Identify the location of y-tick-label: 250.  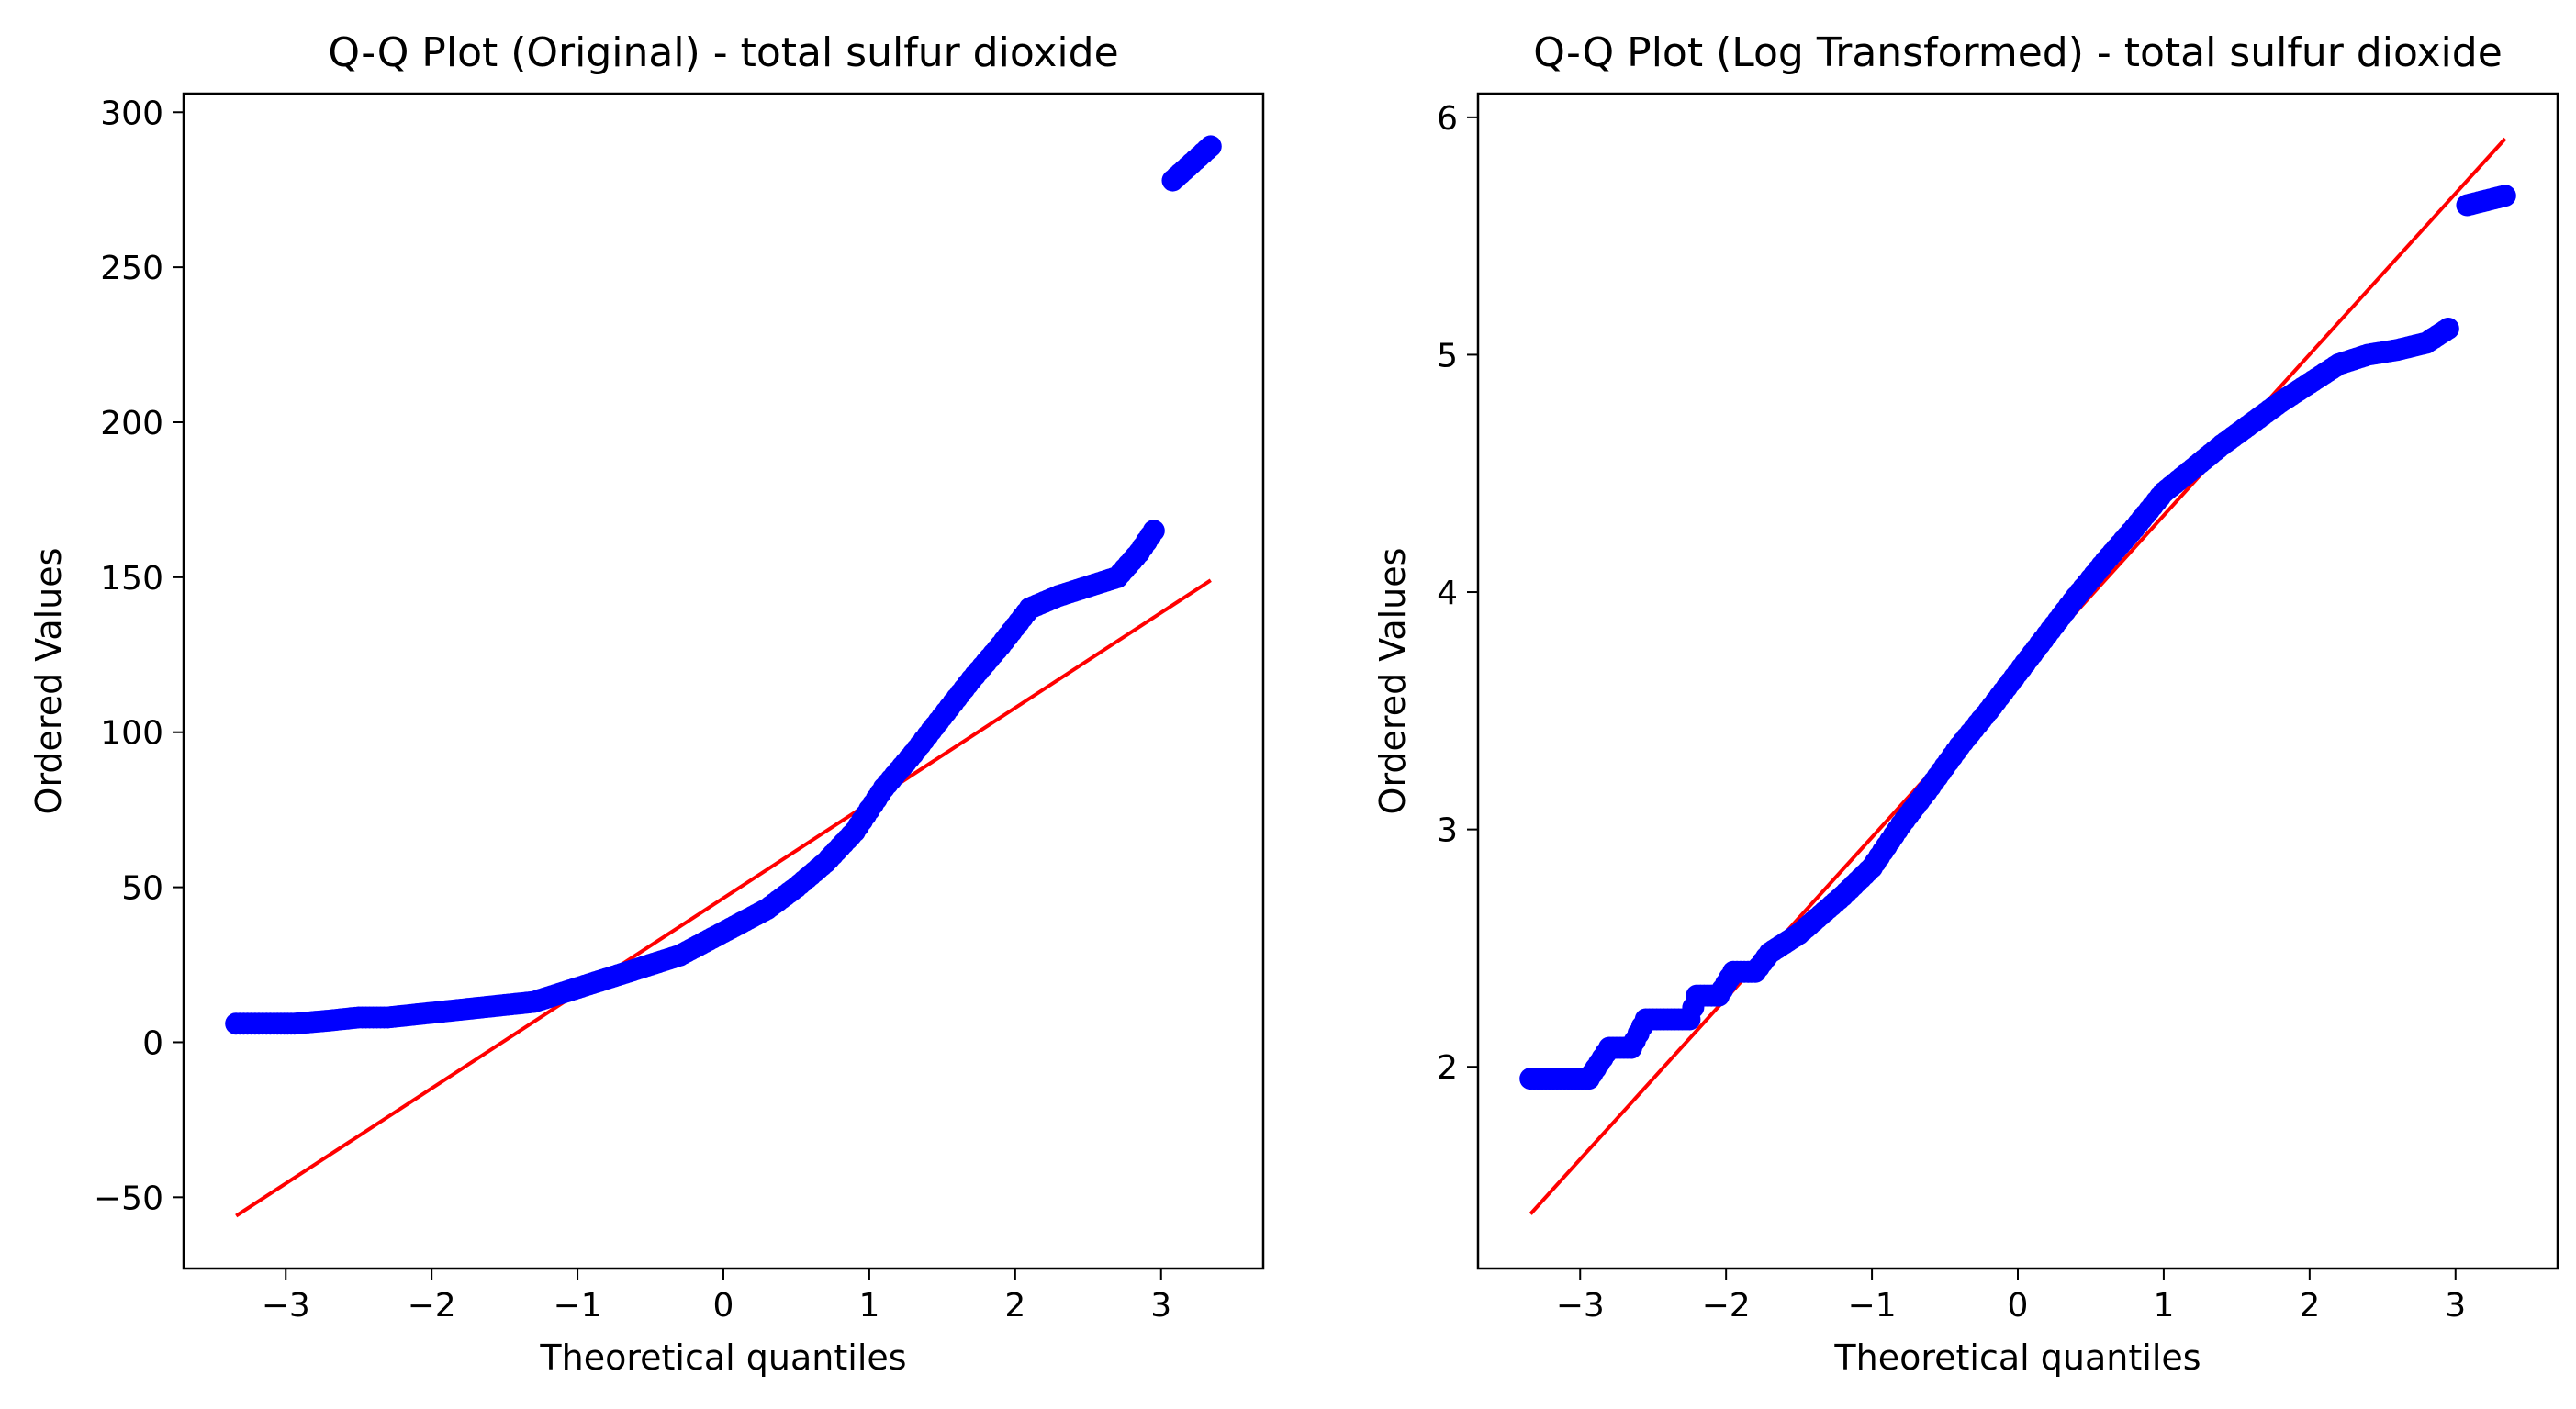
(131, 268).